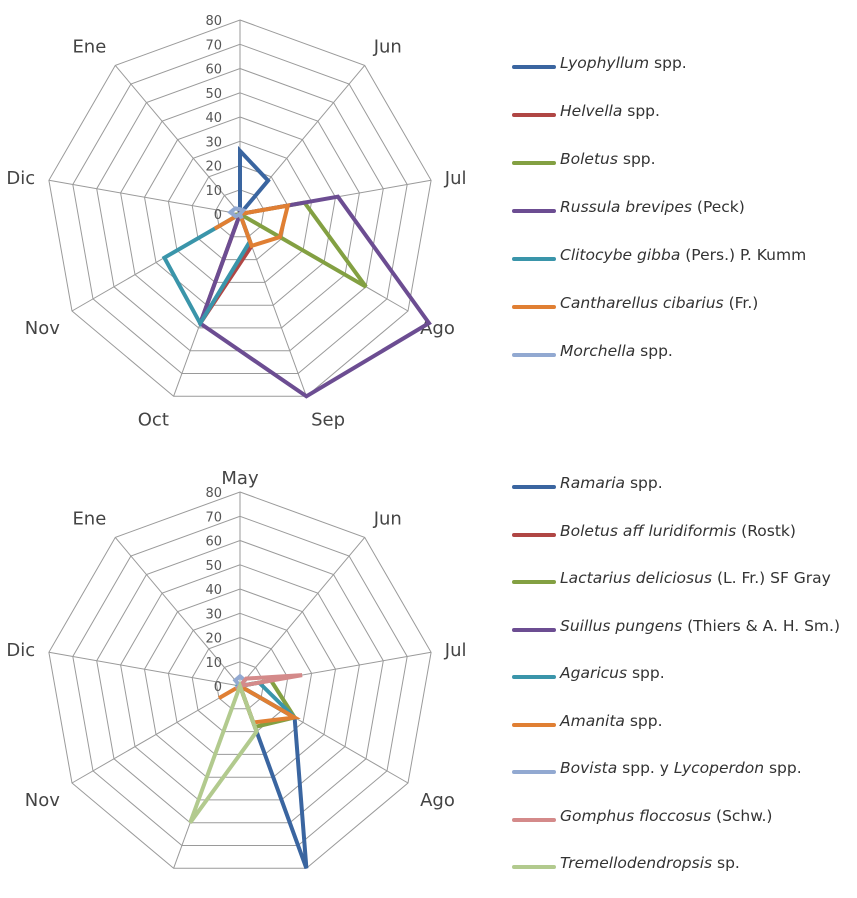 The image size is (857, 898). Describe the element at coordinates (611, 483) in the screenshot. I see `legend-label: Ramaria spp.` at that location.